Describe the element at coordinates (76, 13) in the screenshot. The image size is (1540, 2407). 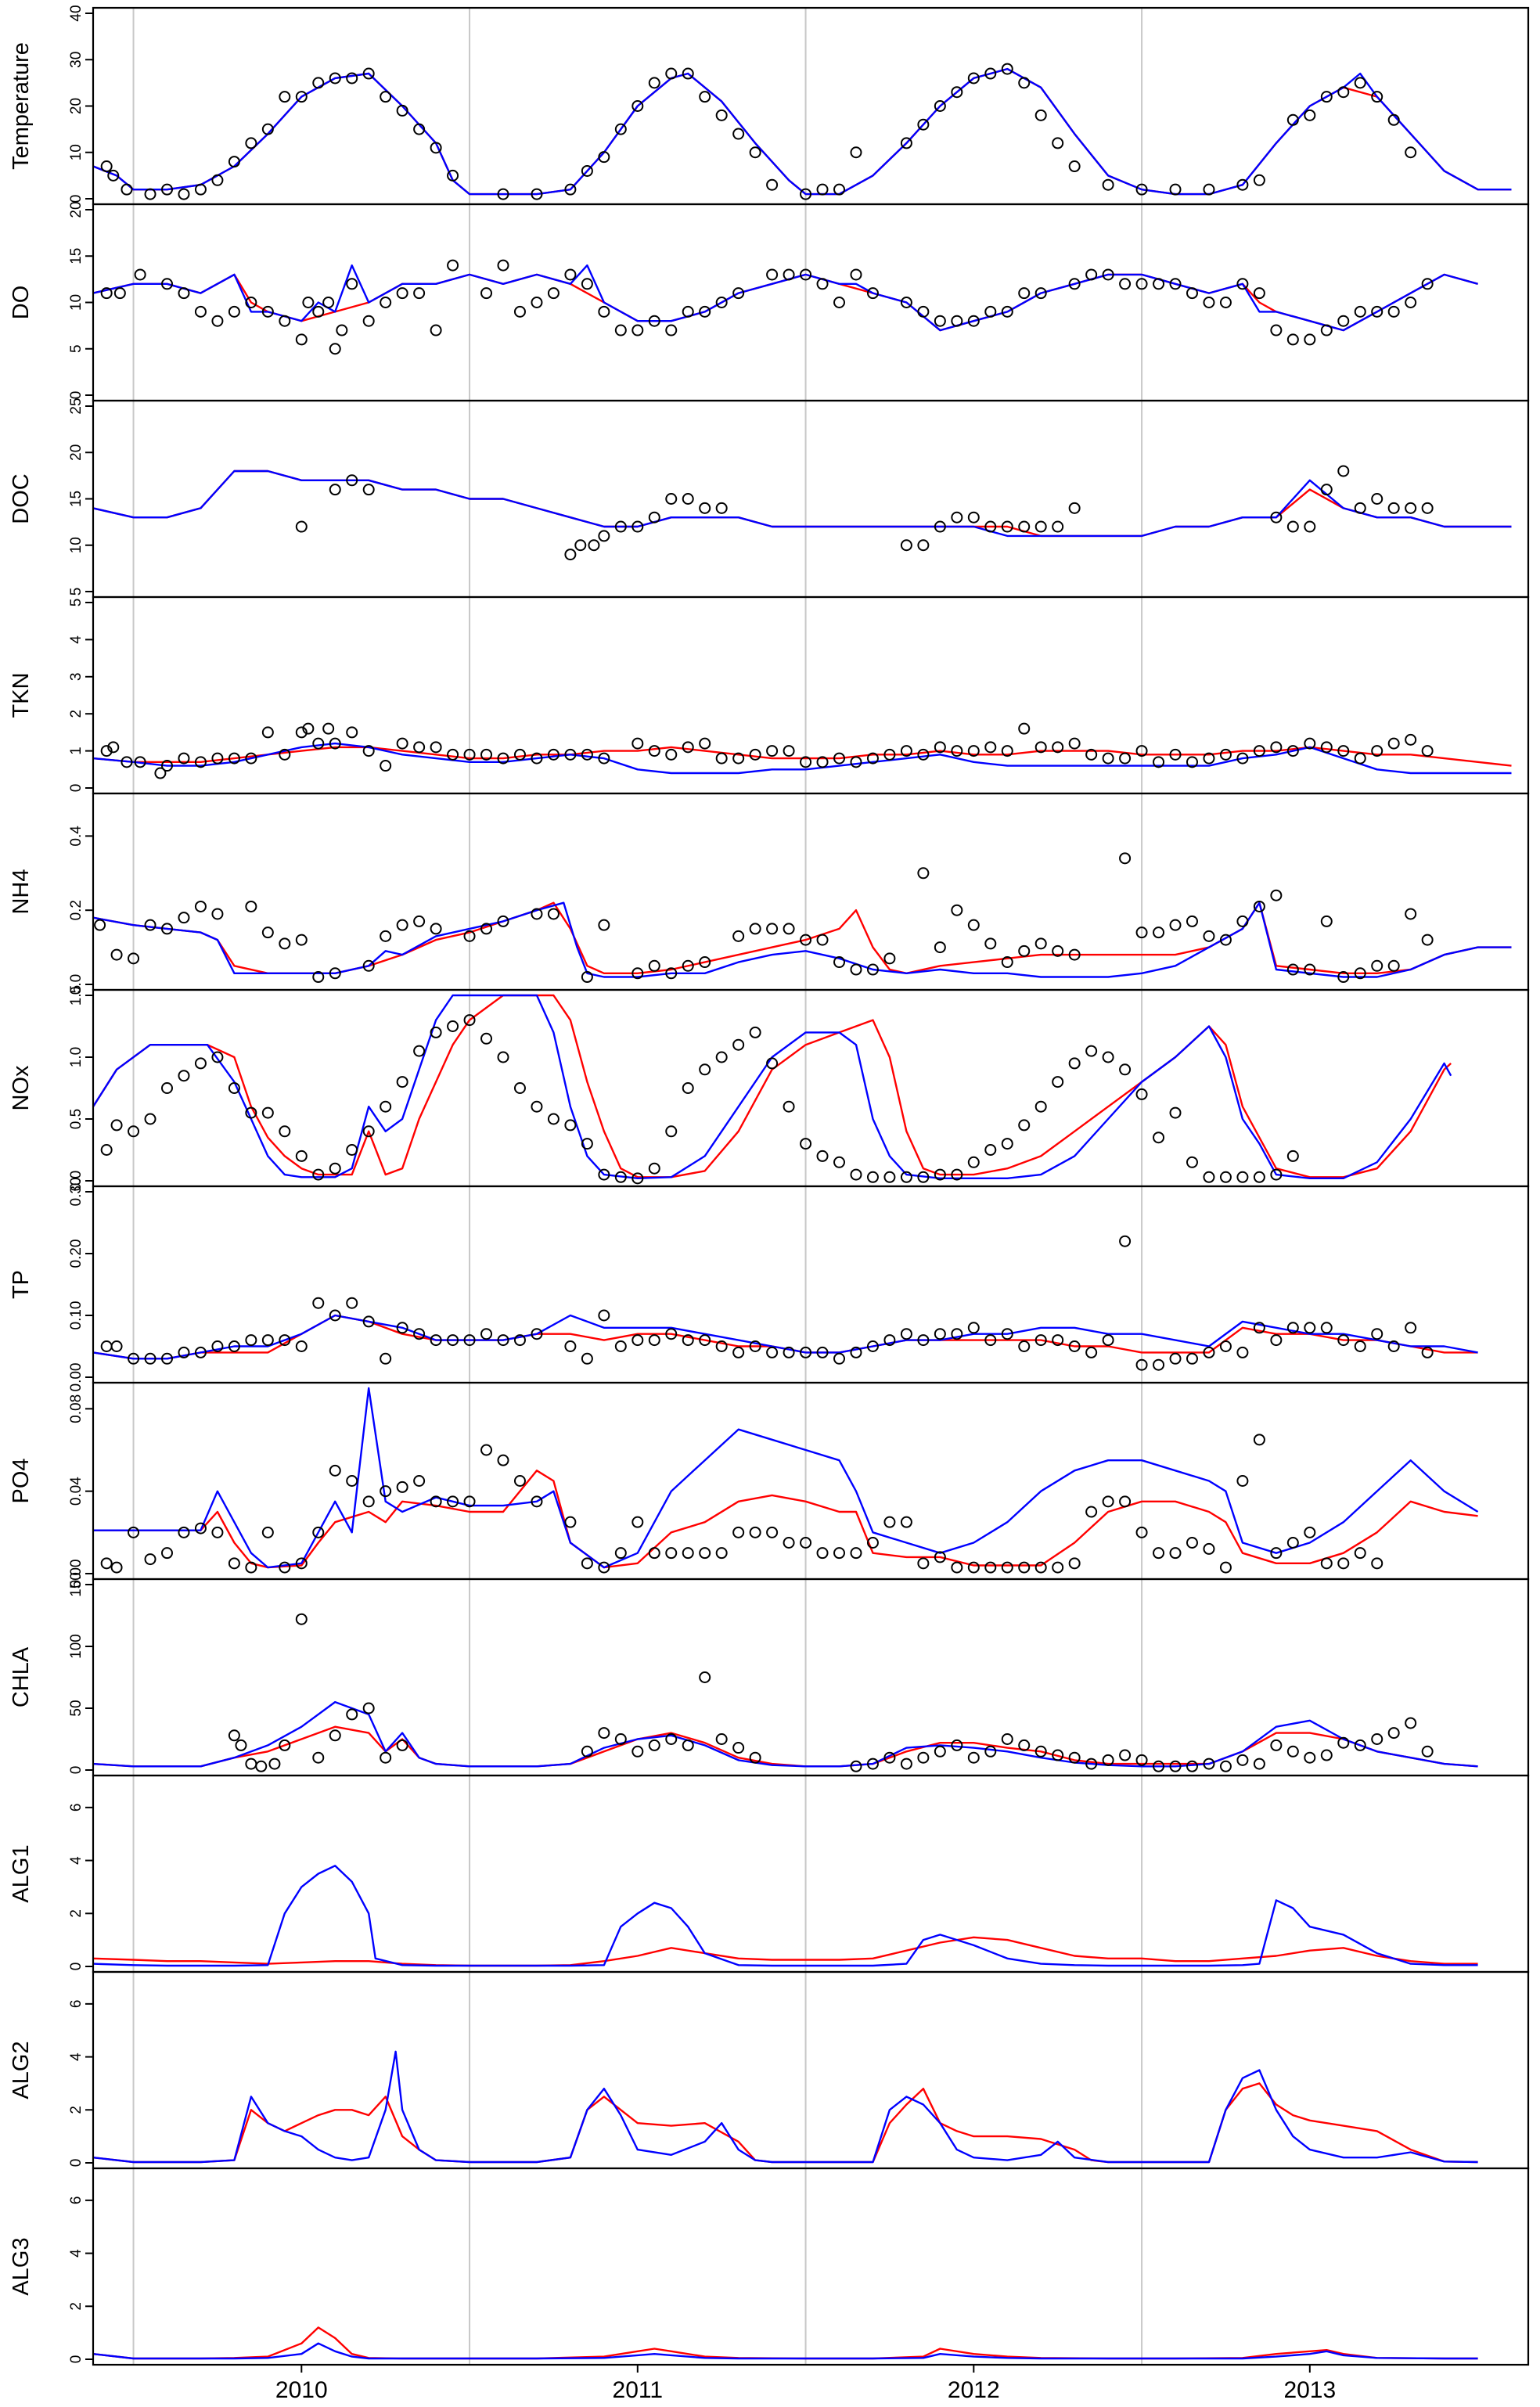
I see `y-tick-label: 40` at that location.